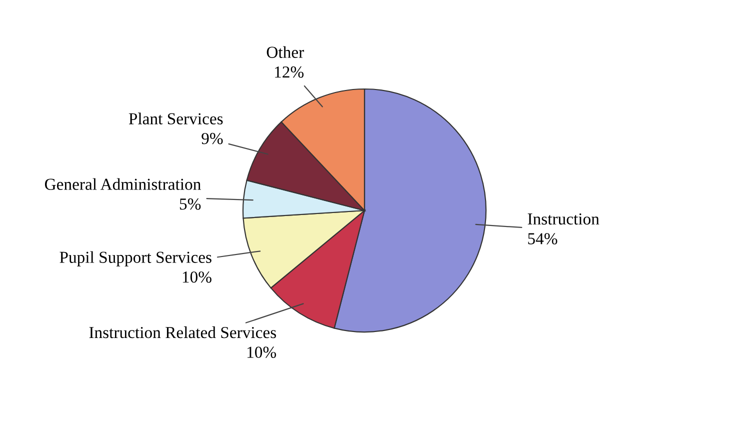 This screenshot has height=421, width=729. I want to click on data-label: 54%, so click(543, 238).